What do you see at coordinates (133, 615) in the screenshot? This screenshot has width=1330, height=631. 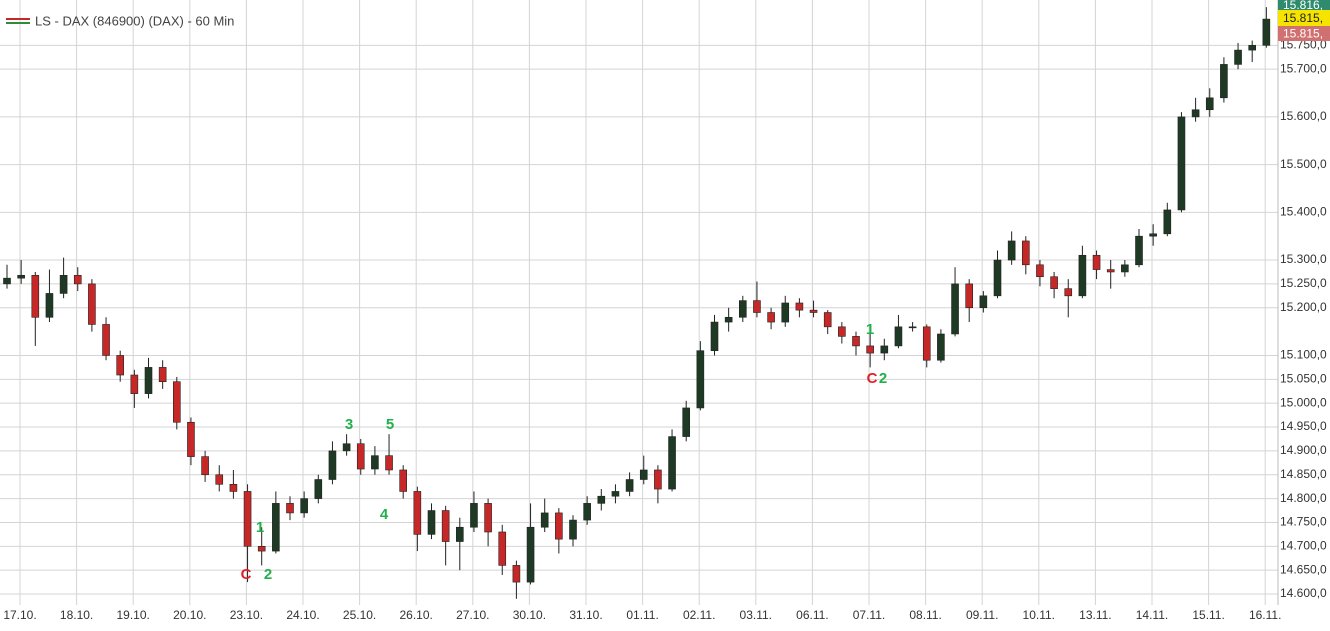 I see `x-tick-label: 19.10.` at bounding box center [133, 615].